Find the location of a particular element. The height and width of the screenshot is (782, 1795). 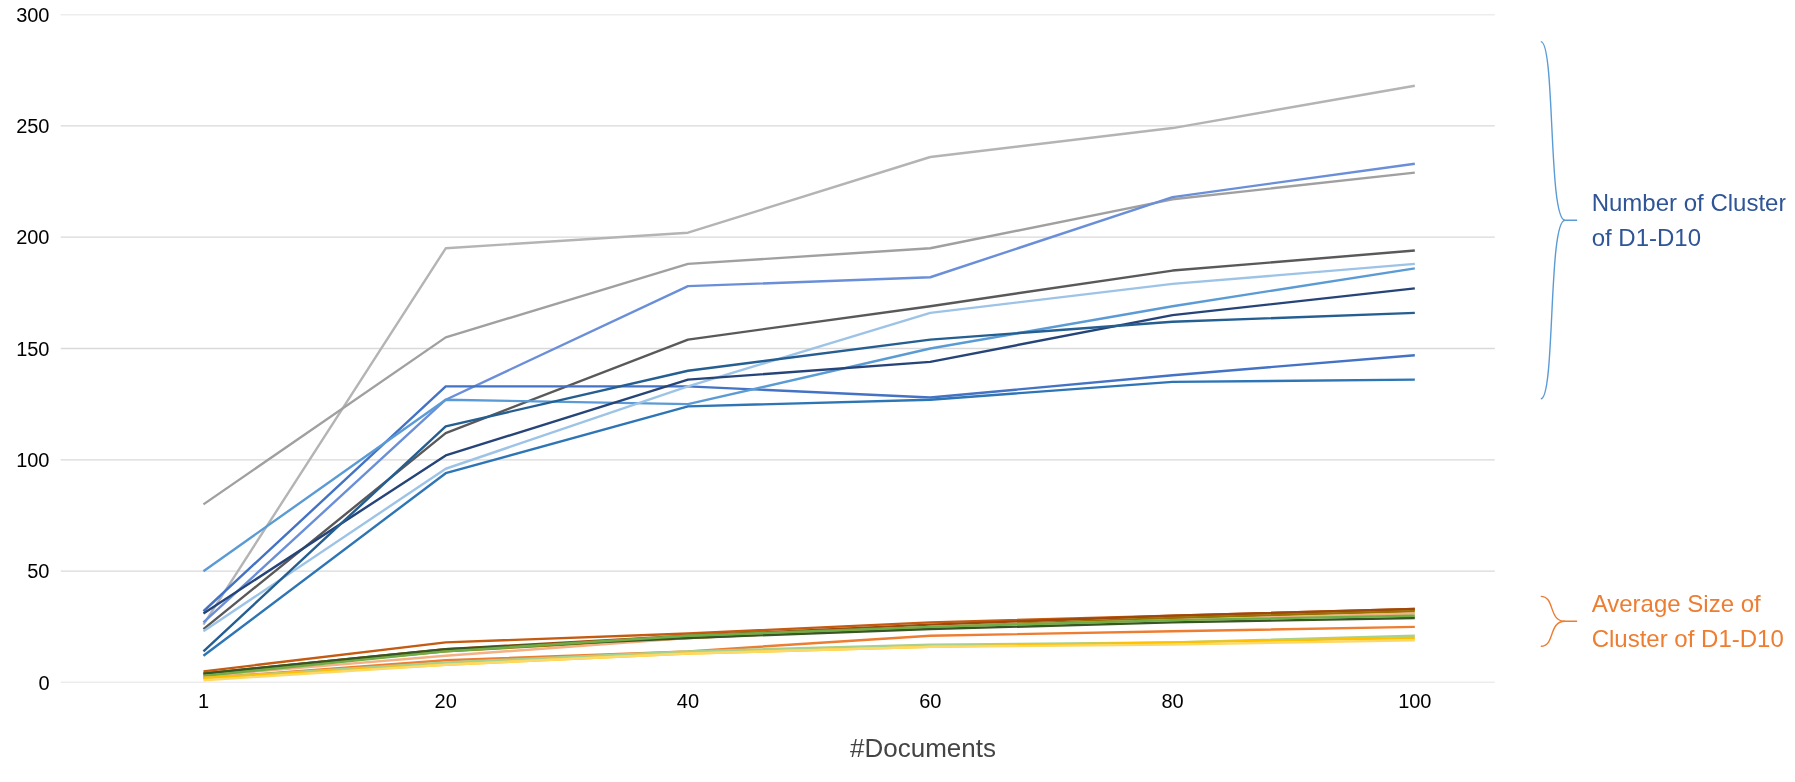

x-axis-title: #Documents is located at coordinates (923, 747).